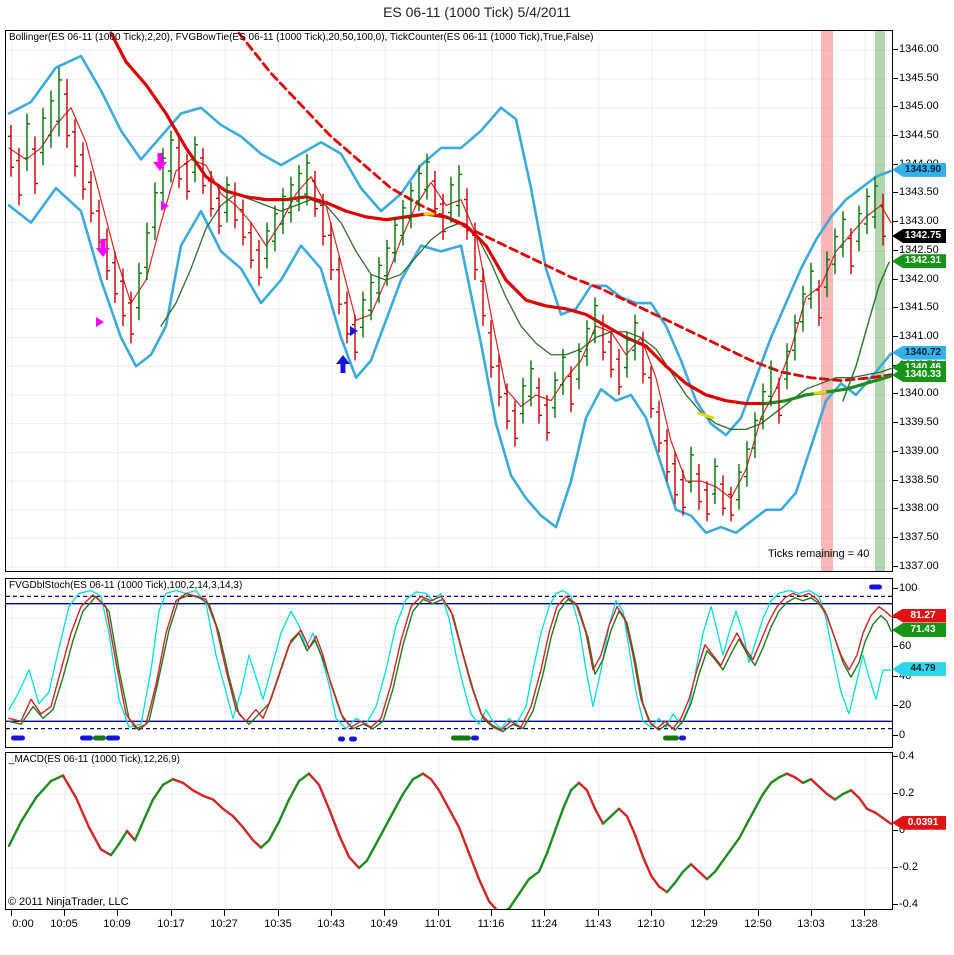 Image resolution: width=954 pixels, height=955 pixels. What do you see at coordinates (905, 646) in the screenshot?
I see `axis-label: 60` at bounding box center [905, 646].